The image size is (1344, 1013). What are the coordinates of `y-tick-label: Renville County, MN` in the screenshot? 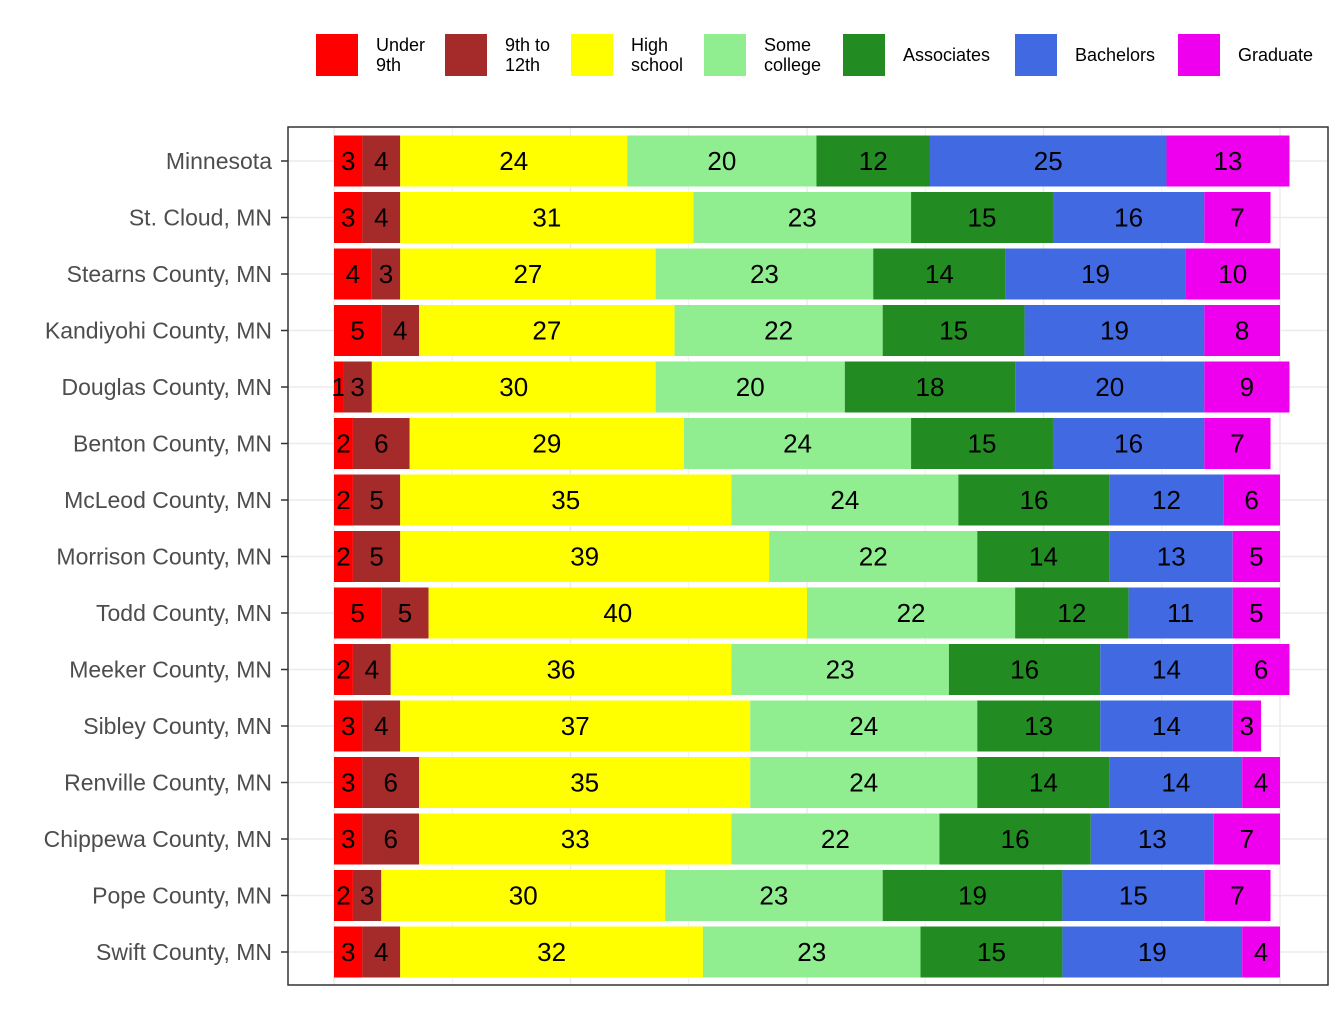 It's located at (168, 783).